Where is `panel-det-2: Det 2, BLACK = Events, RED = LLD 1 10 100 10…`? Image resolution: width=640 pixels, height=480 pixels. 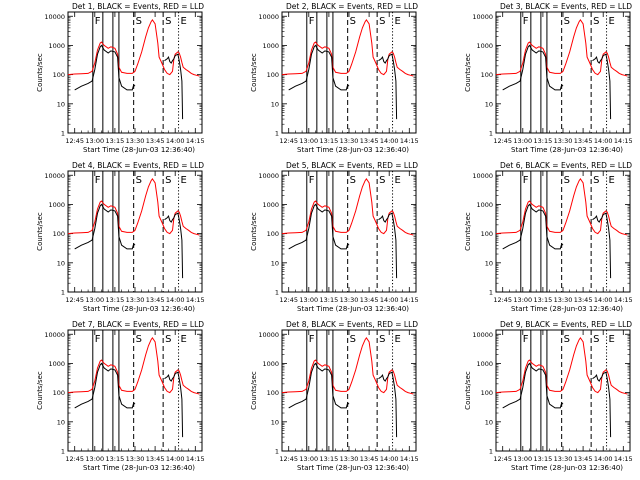 panel-det-2: Det 2, BLACK = Events, RED = LLD 1 10 100 10… is located at coordinates (334, 78).